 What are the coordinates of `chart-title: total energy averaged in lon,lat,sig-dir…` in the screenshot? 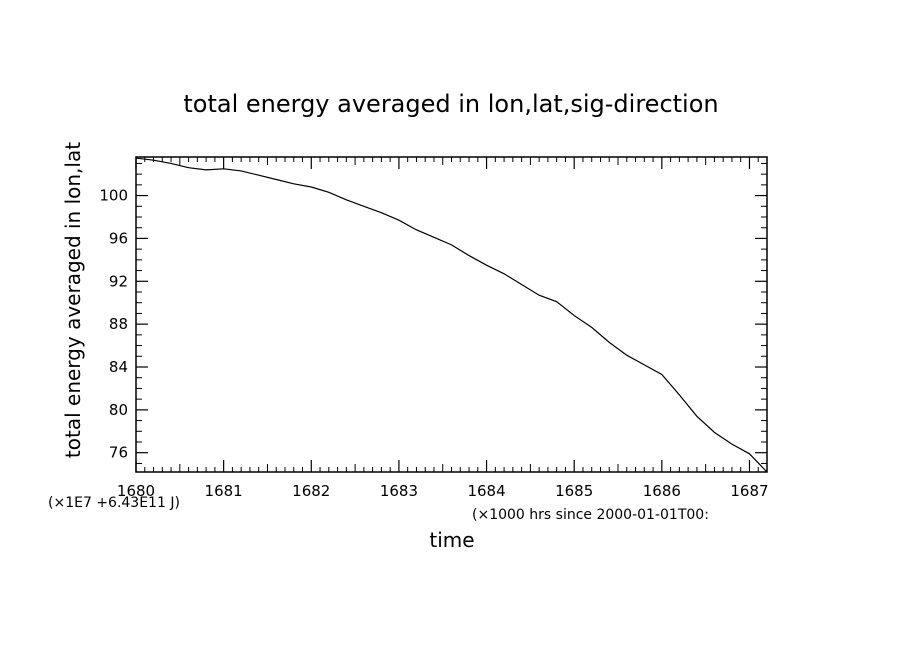 It's located at (450, 104).